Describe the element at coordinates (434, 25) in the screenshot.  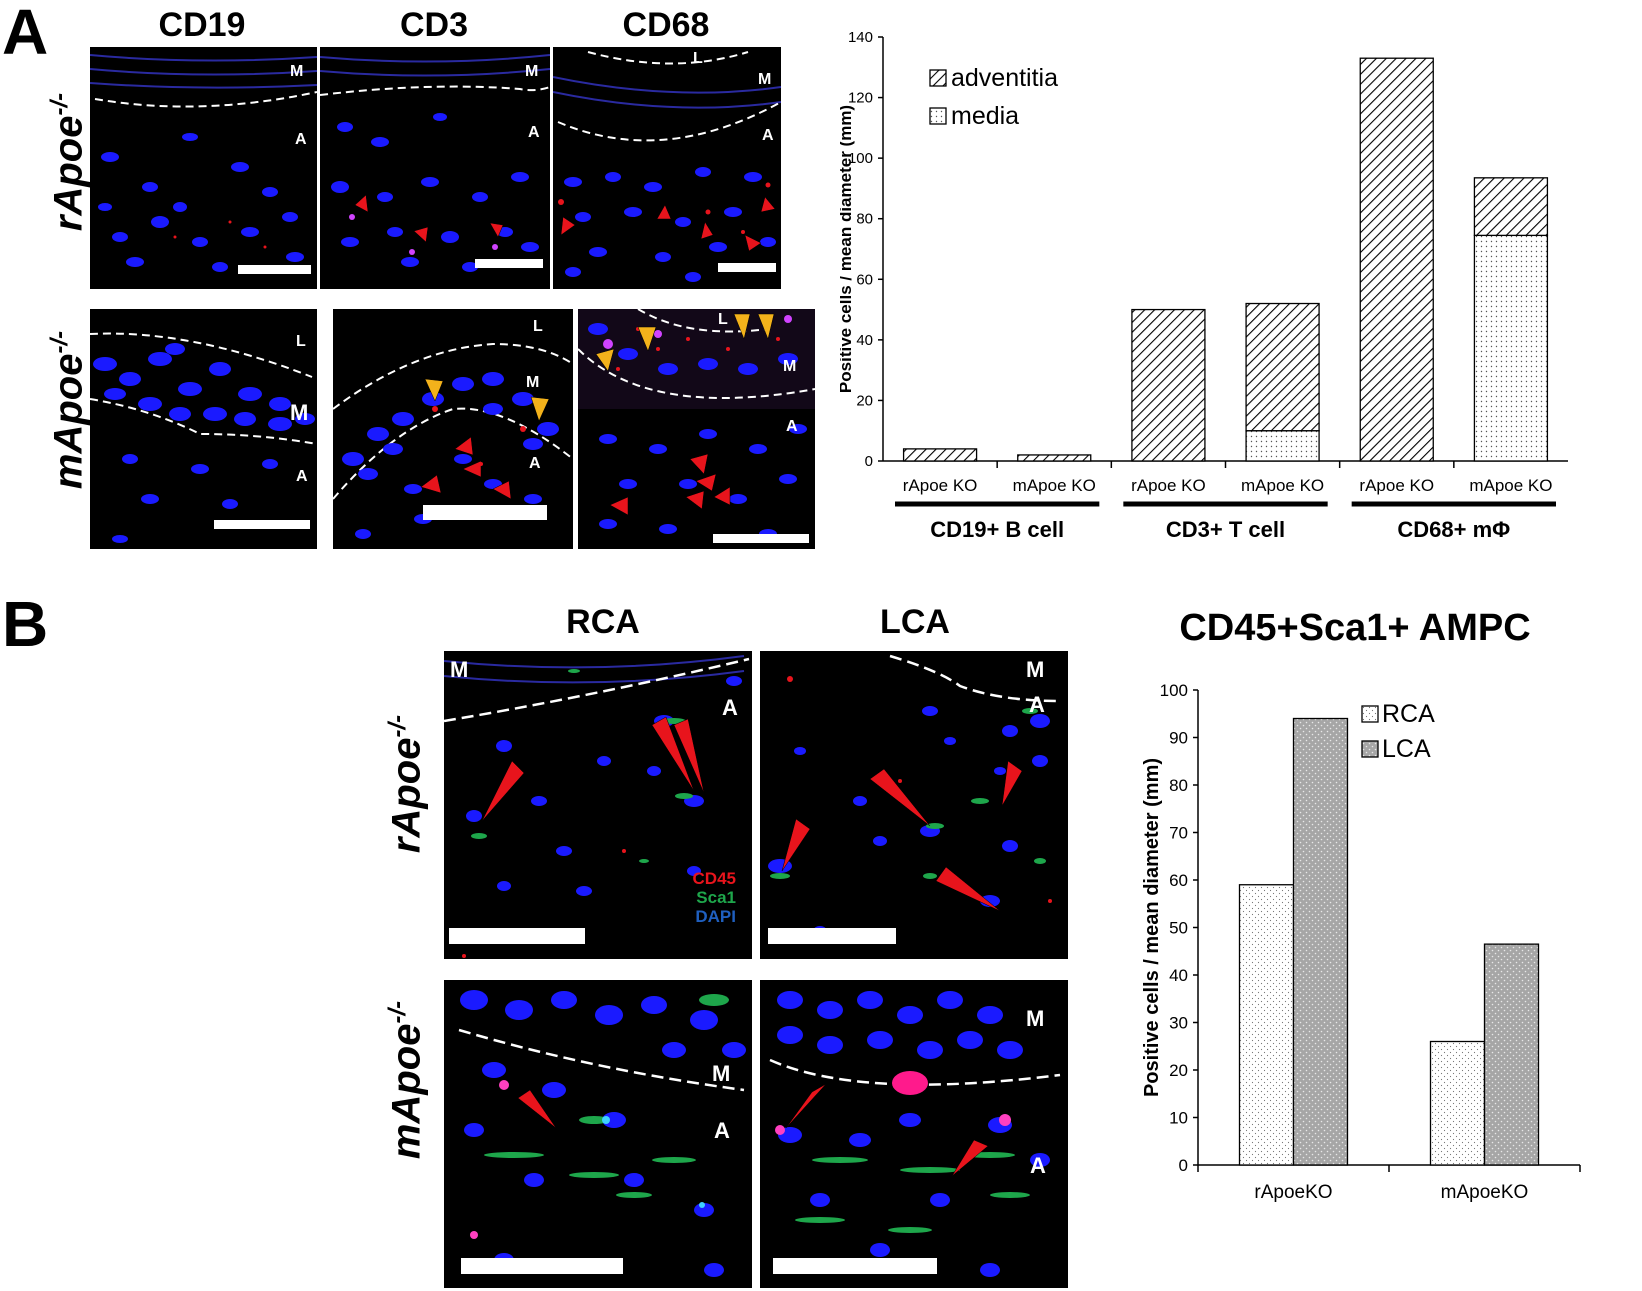
I see `col-head-cd3: CD3` at that location.